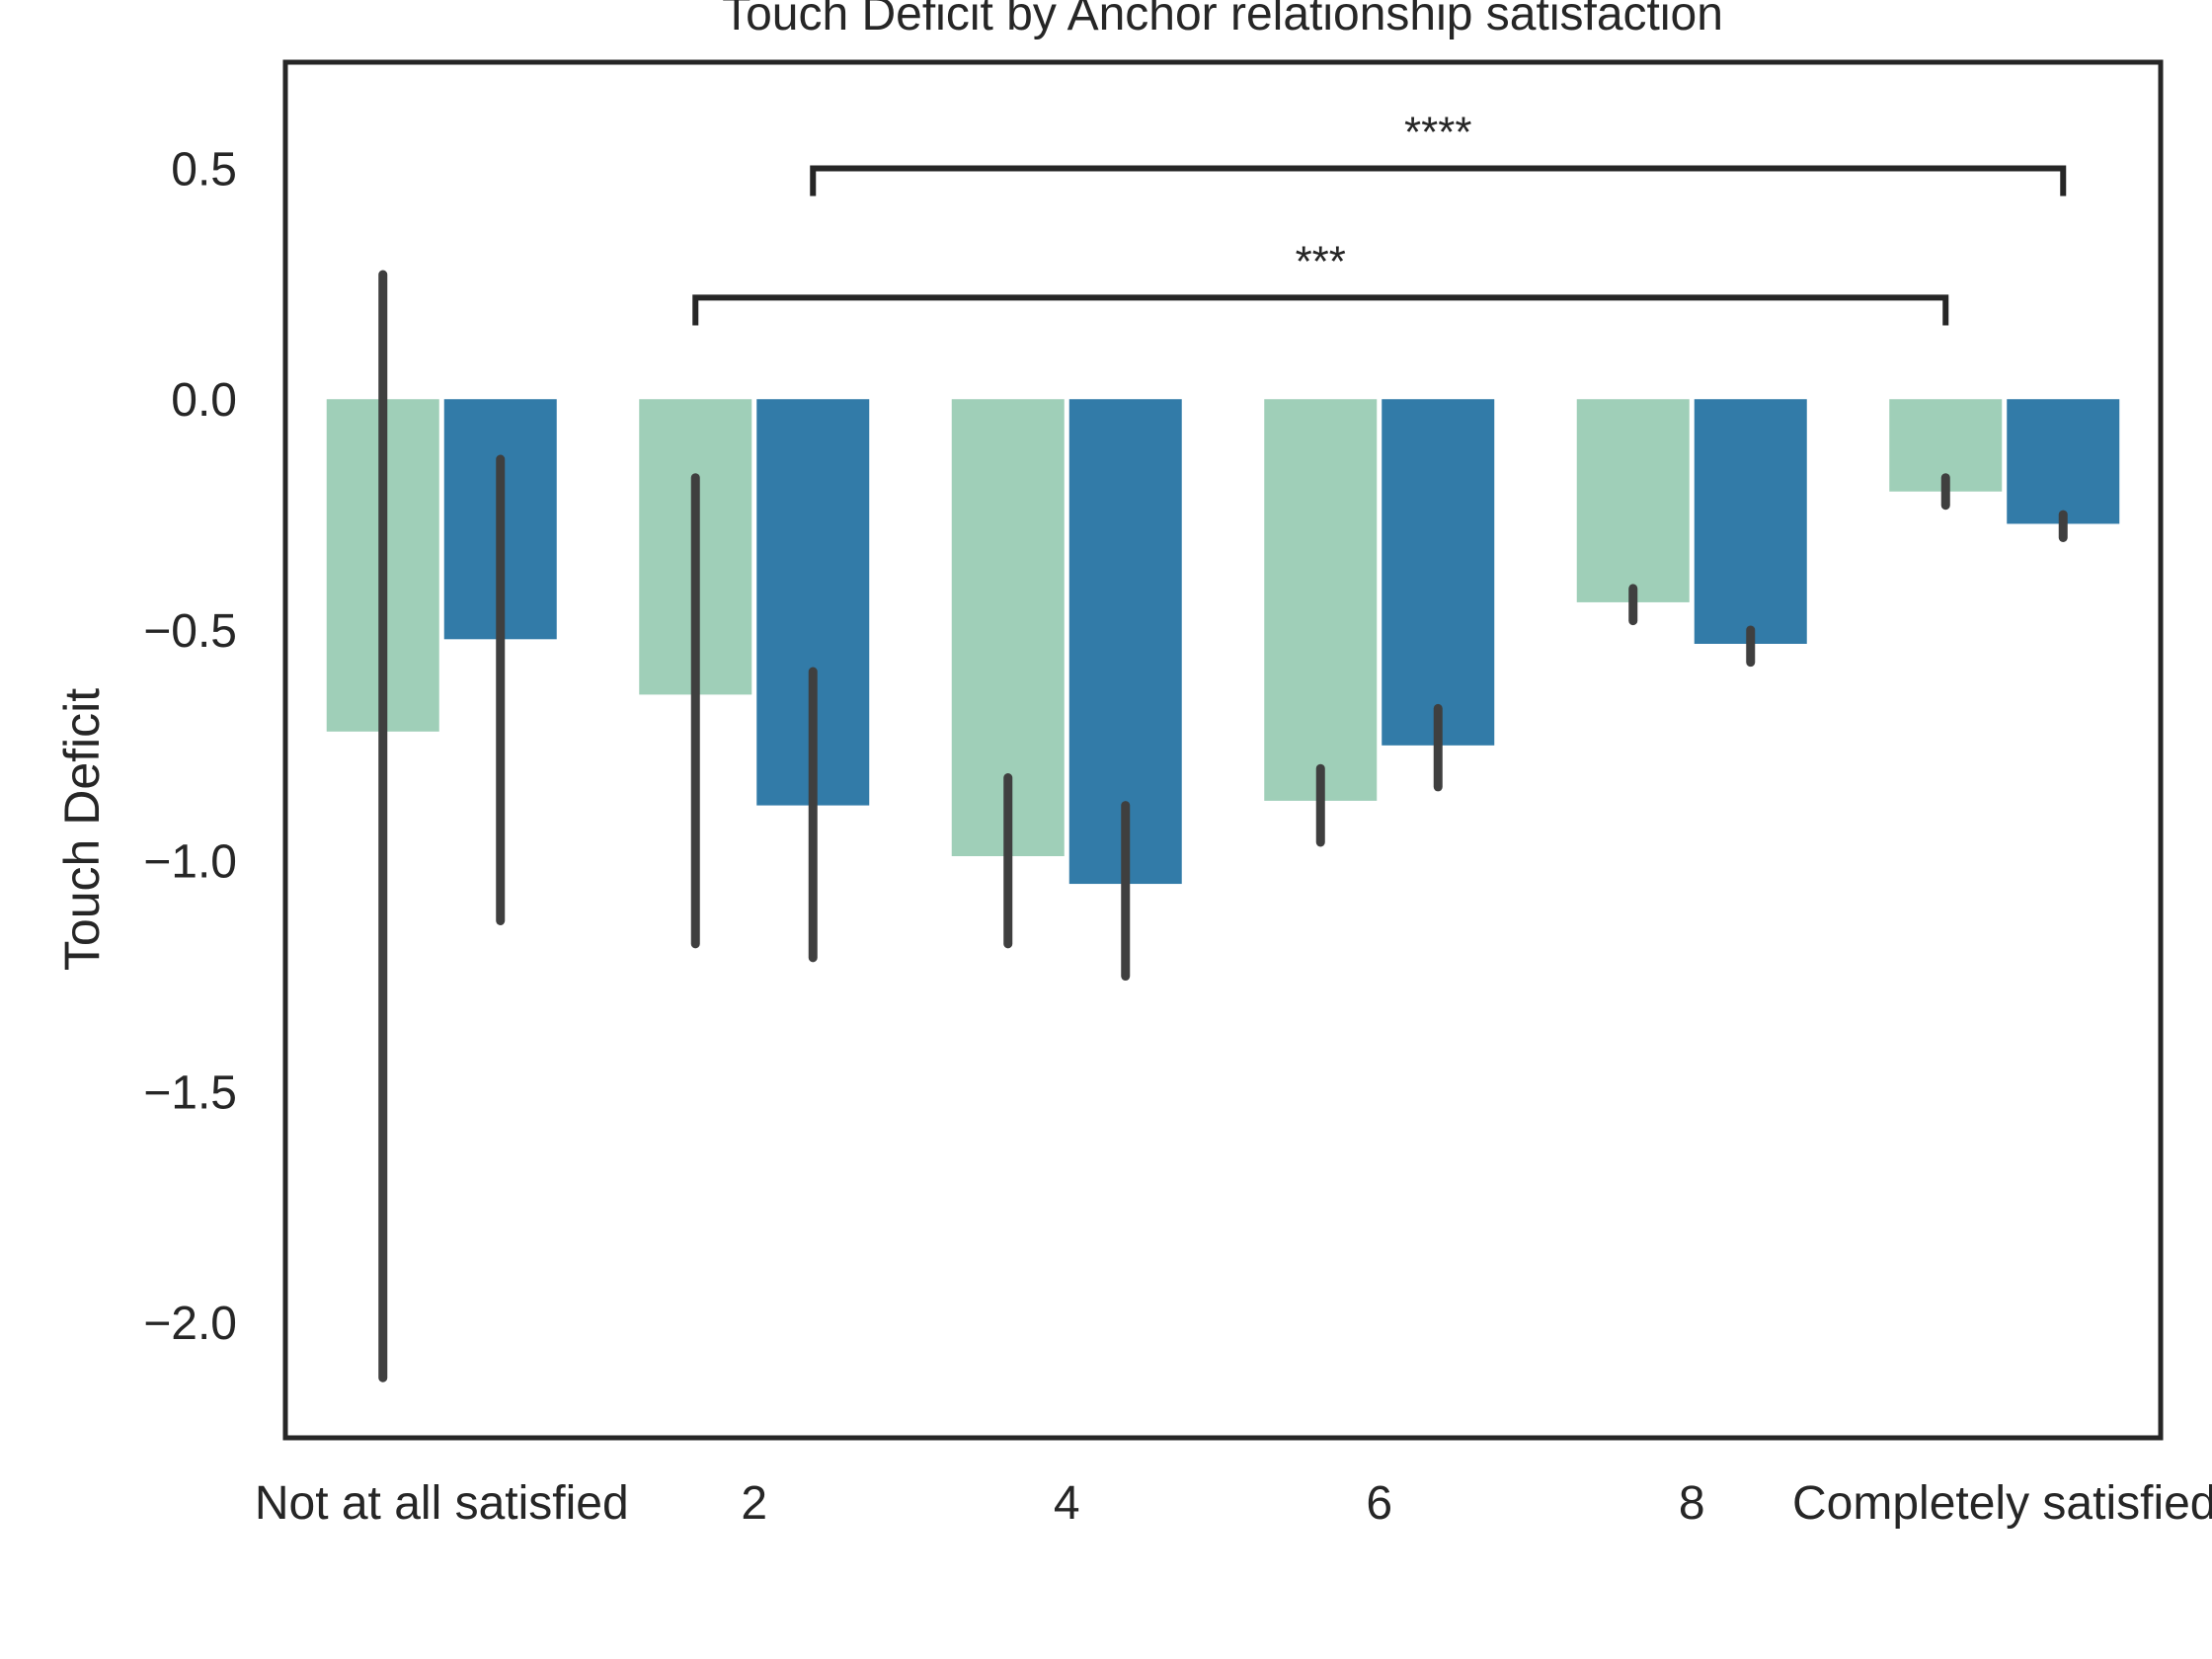 The height and width of the screenshot is (1659, 2212). I want to click on x-tick-label: 4, so click(1067, 1504).